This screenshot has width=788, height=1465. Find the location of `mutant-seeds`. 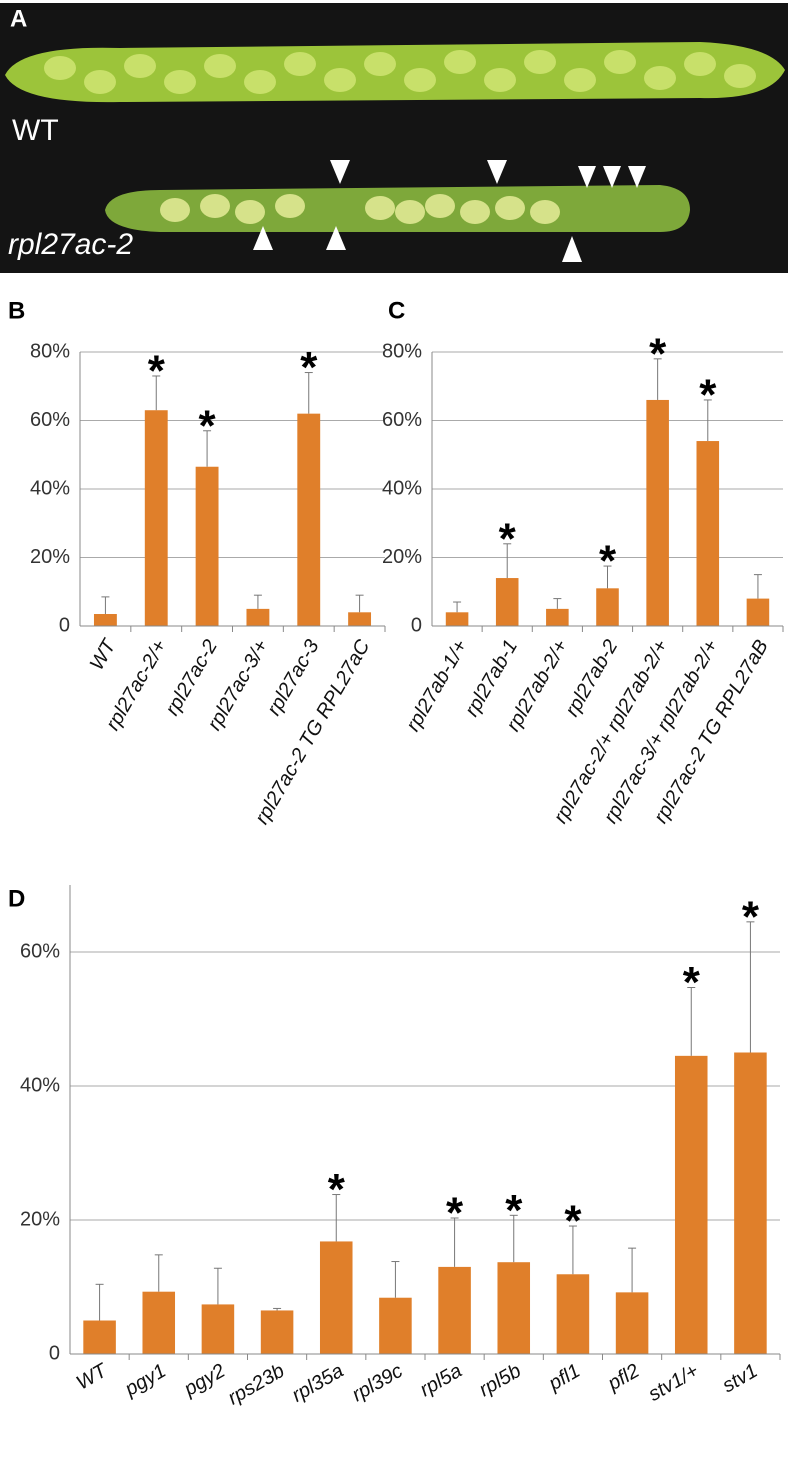

mutant-seeds is located at coordinates (360, 209).